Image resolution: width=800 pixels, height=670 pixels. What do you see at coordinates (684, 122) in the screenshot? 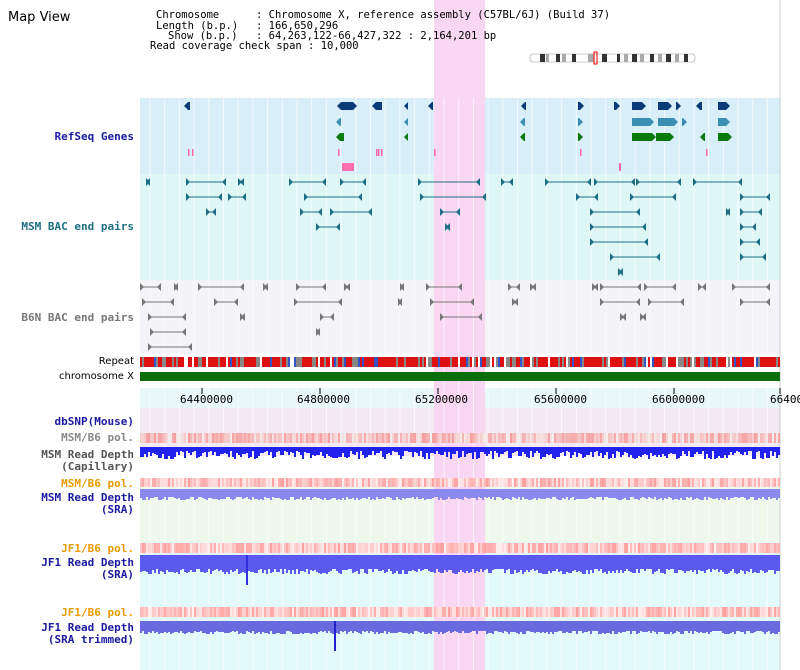
I see `gene-glyph` at bounding box center [684, 122].